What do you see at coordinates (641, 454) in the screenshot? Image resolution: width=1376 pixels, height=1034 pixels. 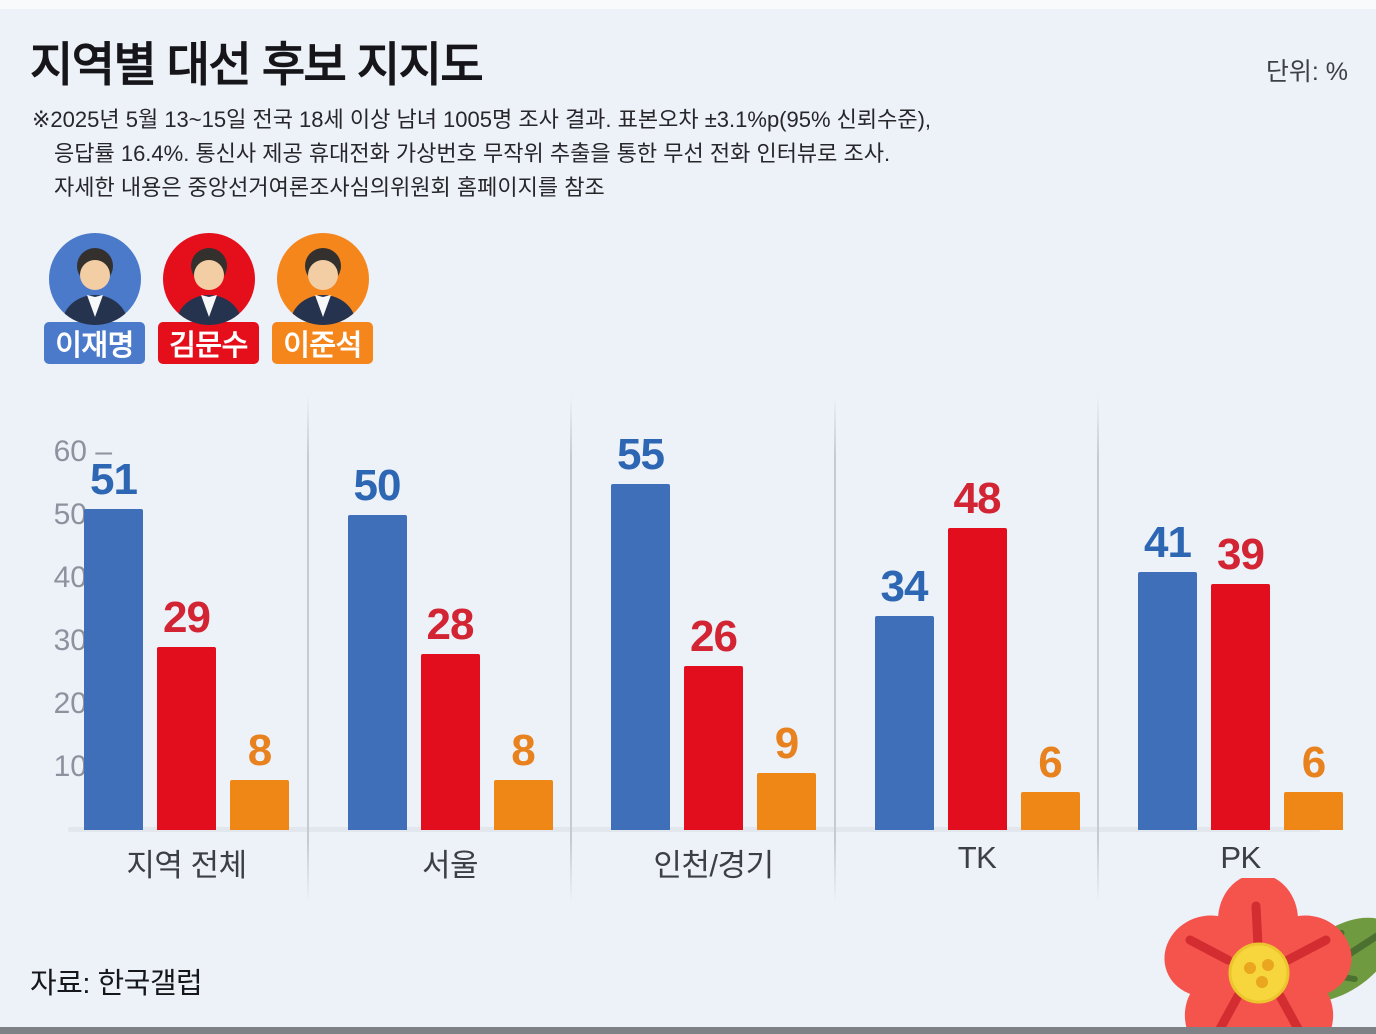 I see `bar-value-label: 55` at bounding box center [641, 454].